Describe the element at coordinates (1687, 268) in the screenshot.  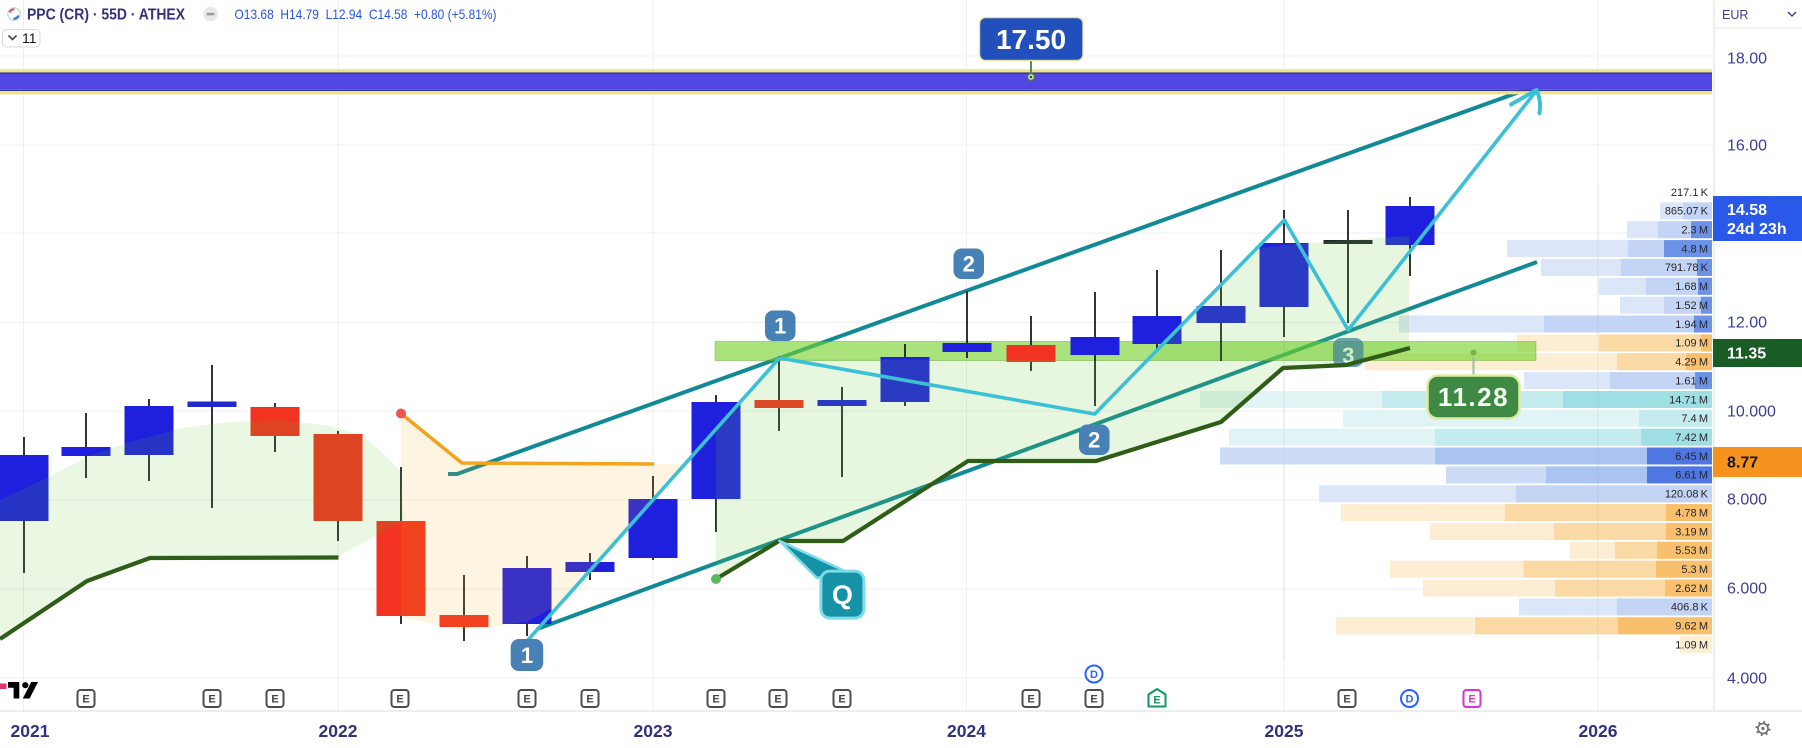
I see `svg-text: 791.78 K` at that location.